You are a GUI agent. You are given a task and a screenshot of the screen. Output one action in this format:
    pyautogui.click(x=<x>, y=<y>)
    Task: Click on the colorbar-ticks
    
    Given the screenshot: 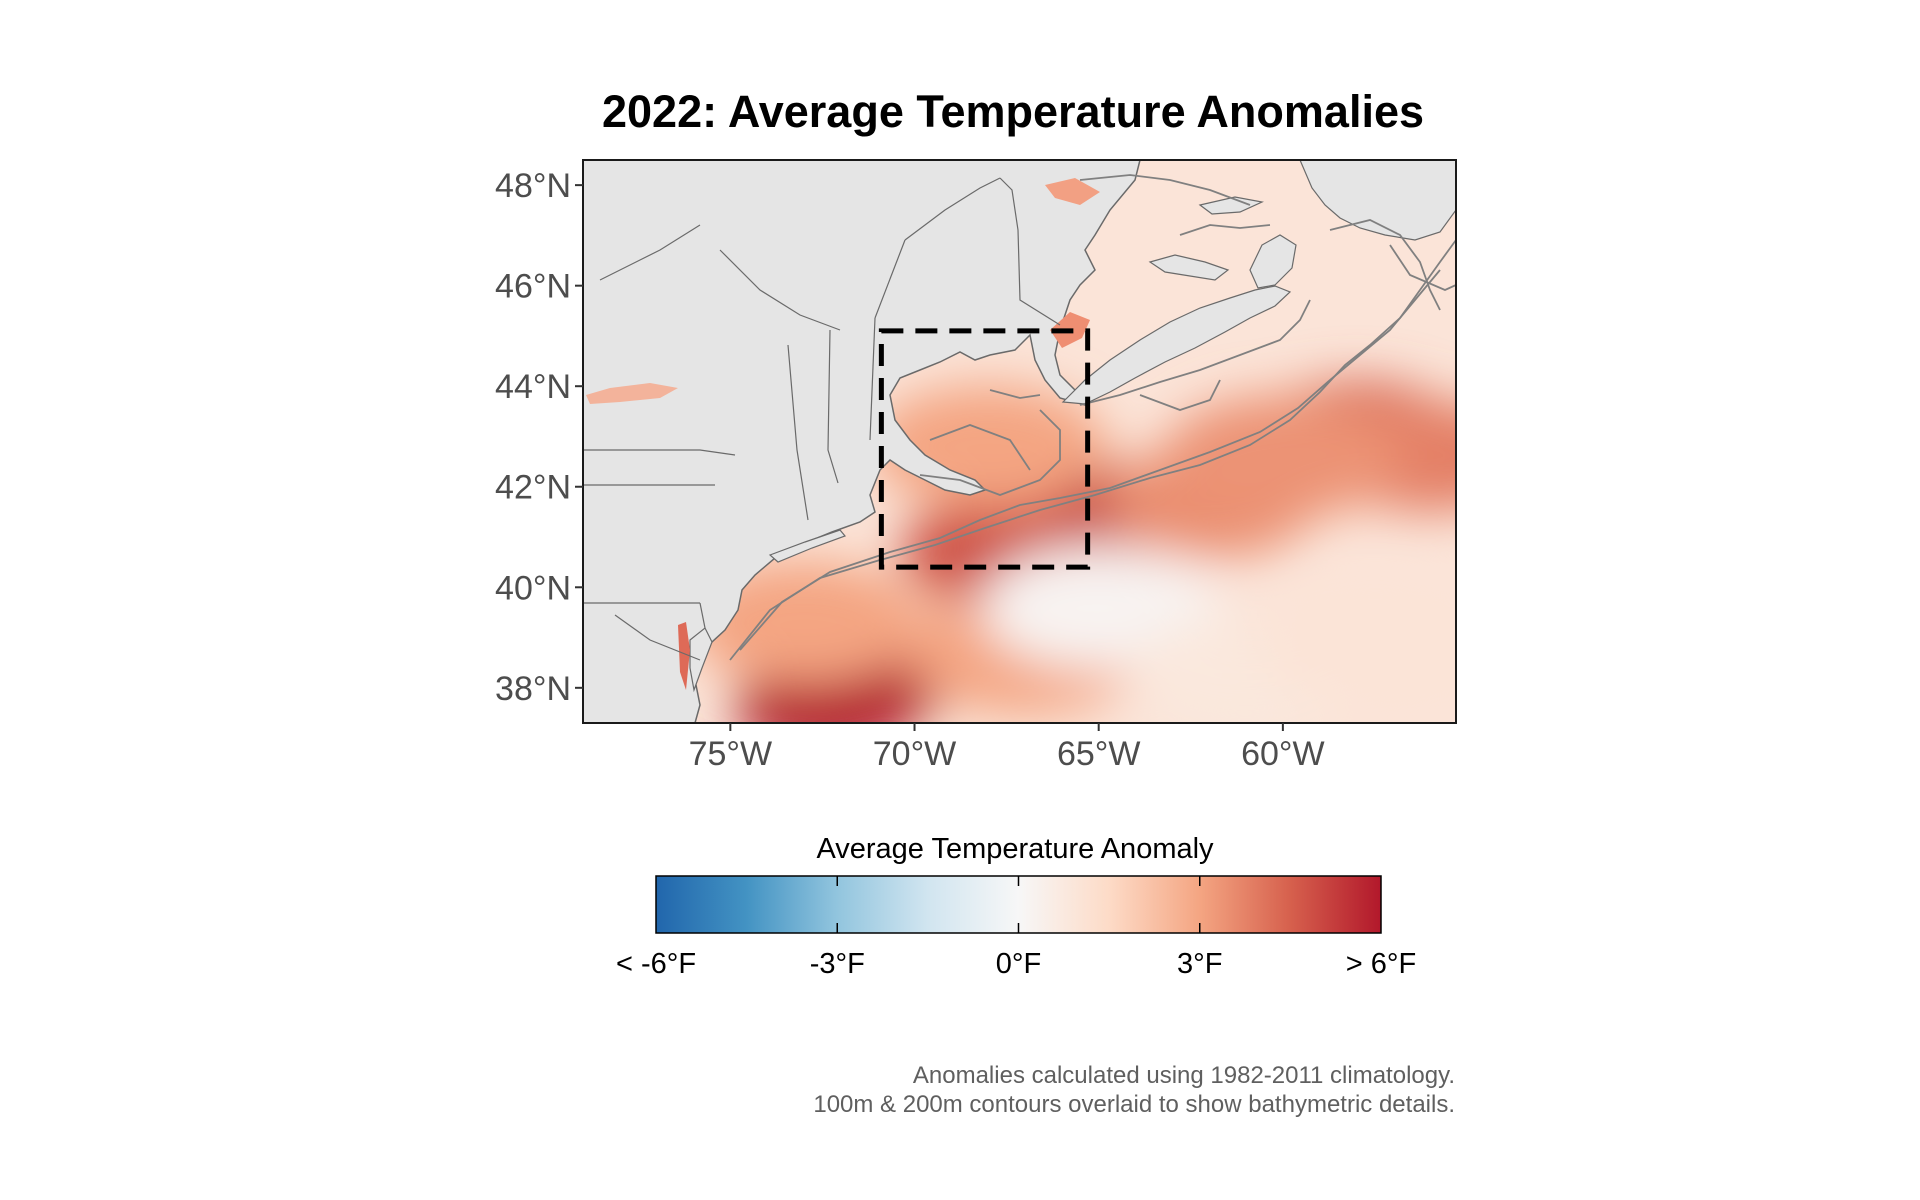 What is the action you would take?
    pyautogui.click(x=1018, y=904)
    